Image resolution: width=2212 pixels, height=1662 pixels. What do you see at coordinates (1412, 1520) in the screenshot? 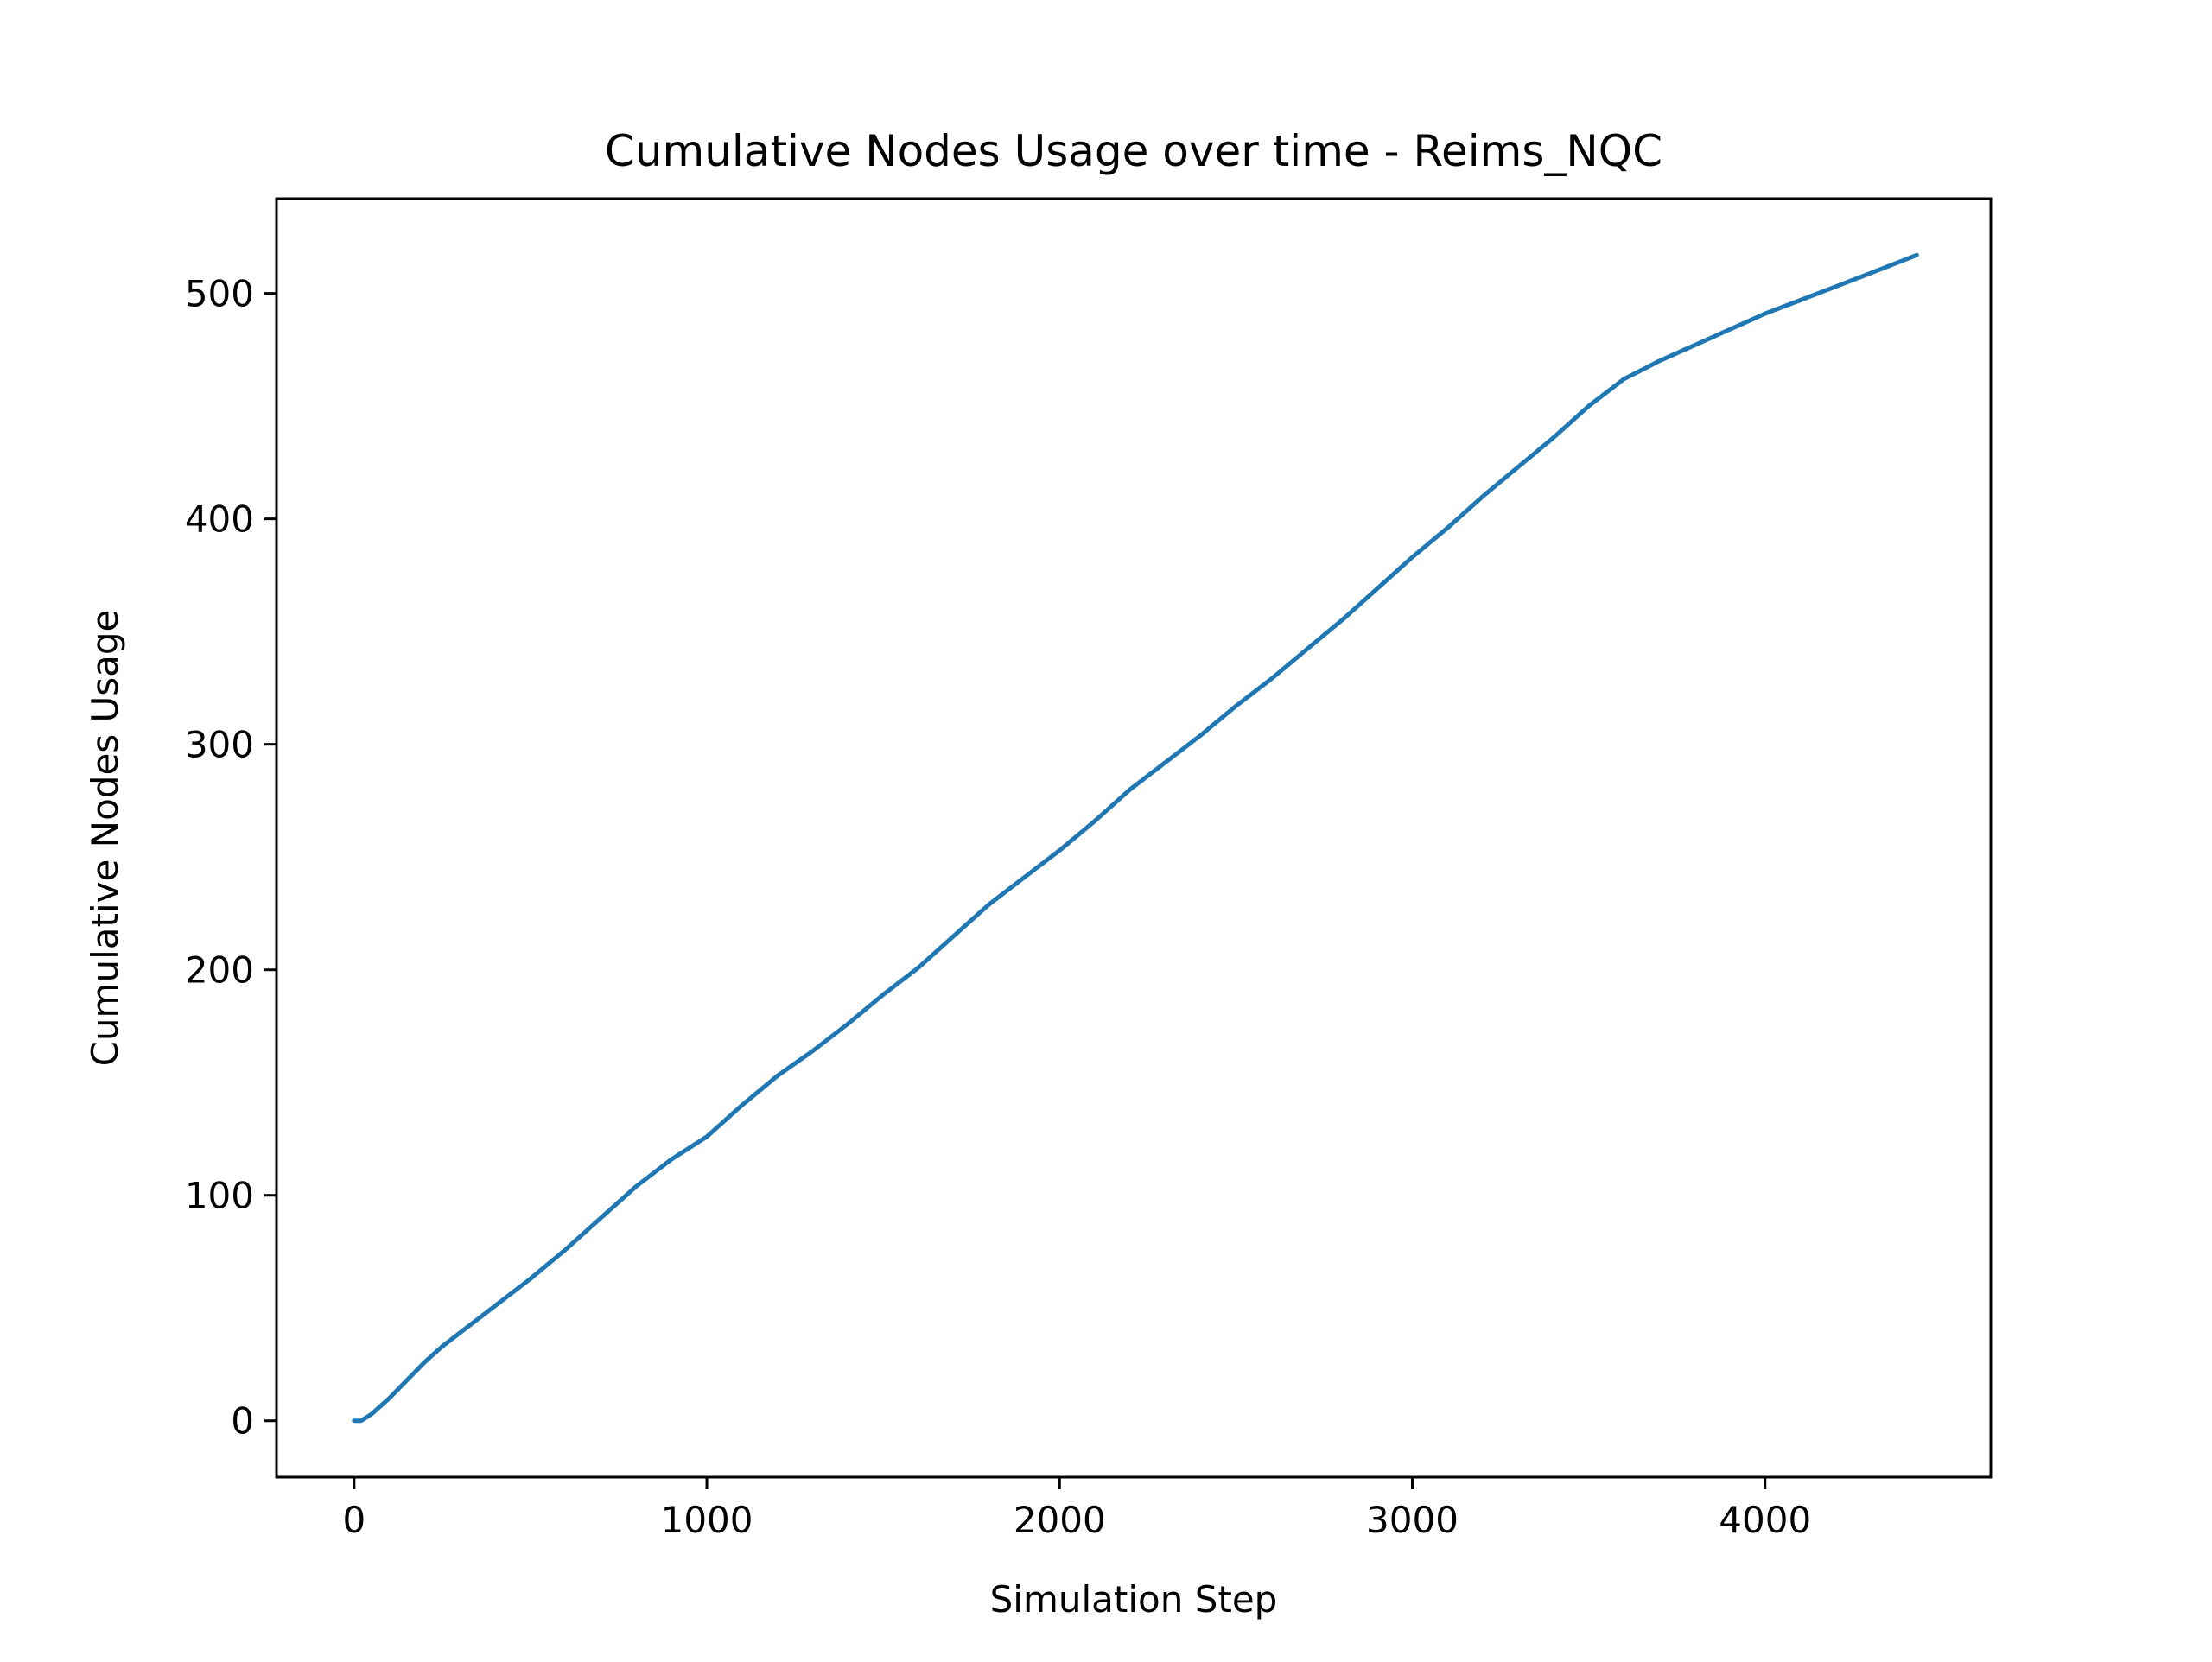
I see `x-tick-label: 3000` at bounding box center [1412, 1520].